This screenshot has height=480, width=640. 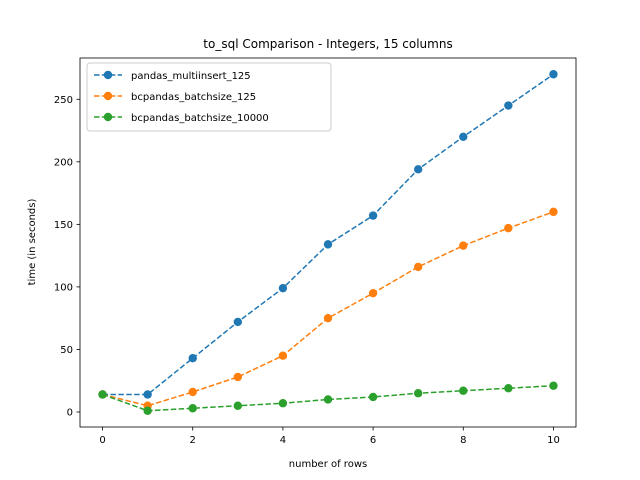 What do you see at coordinates (66, 350) in the screenshot?
I see `y-tick-label: 50` at bounding box center [66, 350].